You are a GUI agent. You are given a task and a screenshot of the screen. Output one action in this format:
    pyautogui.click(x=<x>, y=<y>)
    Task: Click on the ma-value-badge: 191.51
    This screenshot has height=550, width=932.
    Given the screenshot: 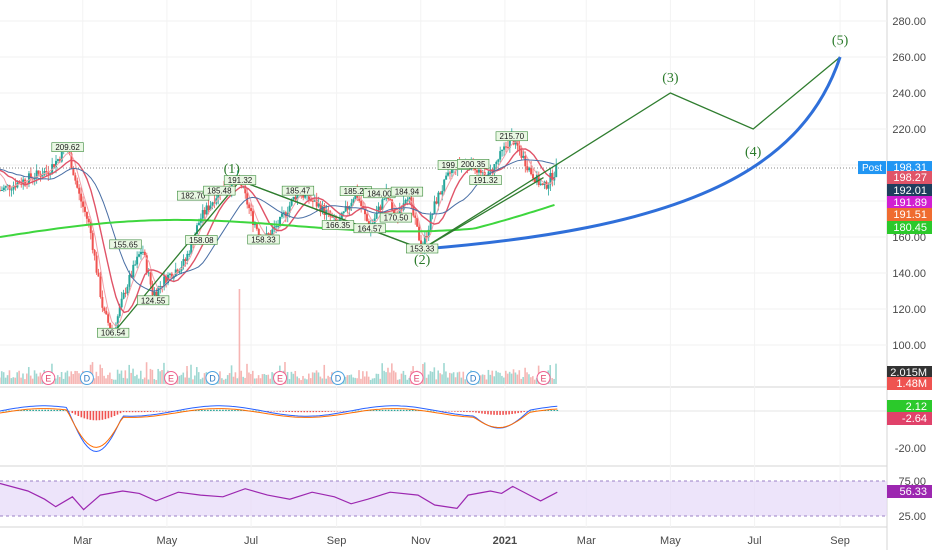 What is the action you would take?
    pyautogui.click(x=910, y=215)
    